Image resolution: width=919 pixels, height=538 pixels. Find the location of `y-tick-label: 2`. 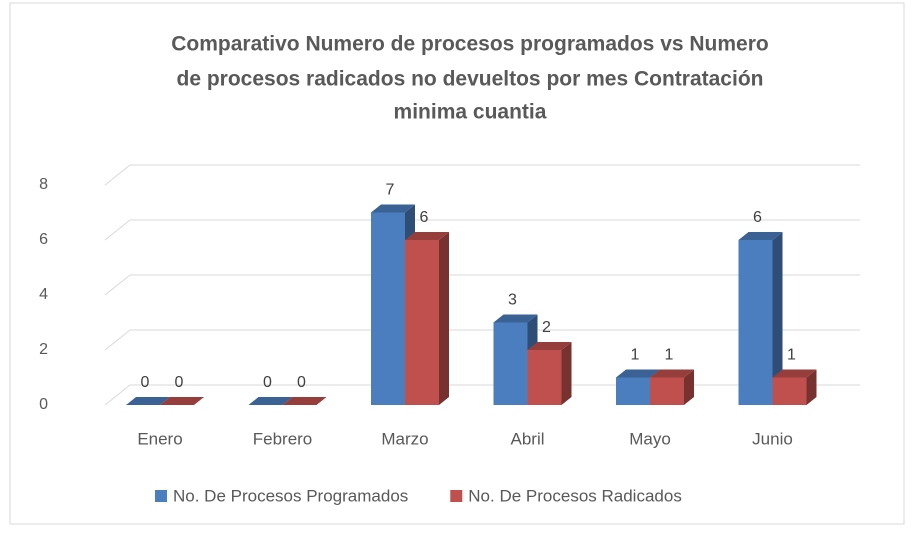

y-tick-label: 2 is located at coordinates (43, 349).